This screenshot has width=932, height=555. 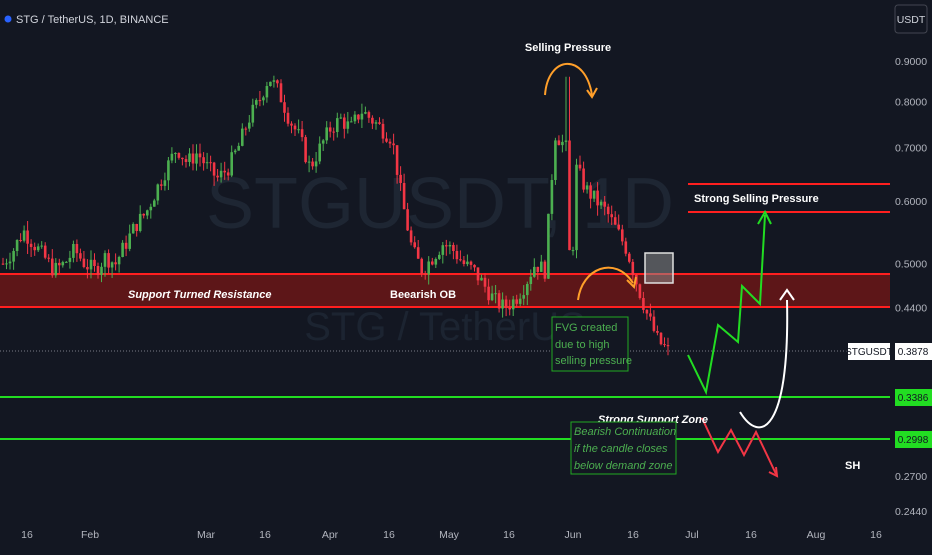 I want to click on bearish-note-line2: if the candle closes, so click(x=621, y=449).